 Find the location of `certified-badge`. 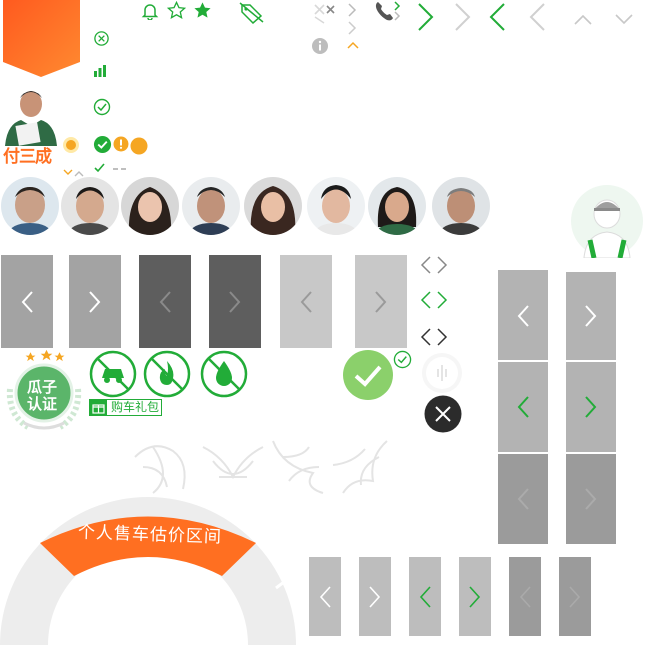

certified-badge is located at coordinates (44, 389).